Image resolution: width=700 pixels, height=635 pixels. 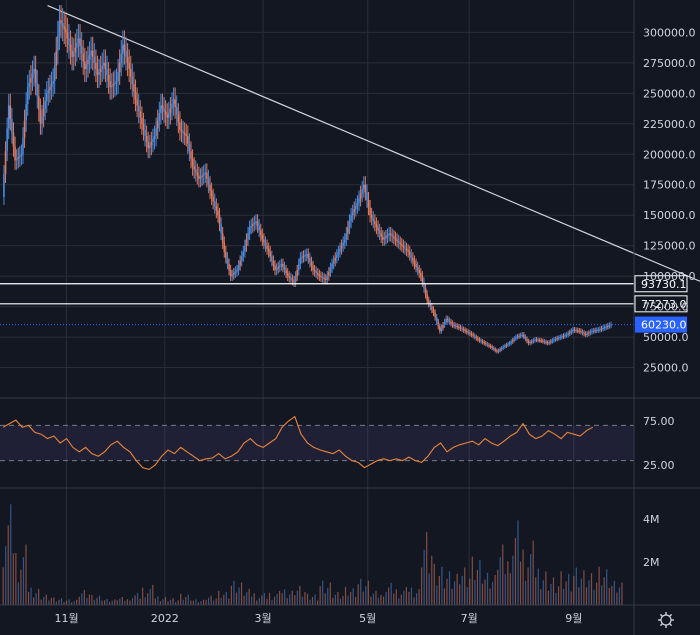 I want to click on price-tick-label: 175000.0, so click(x=669, y=185).